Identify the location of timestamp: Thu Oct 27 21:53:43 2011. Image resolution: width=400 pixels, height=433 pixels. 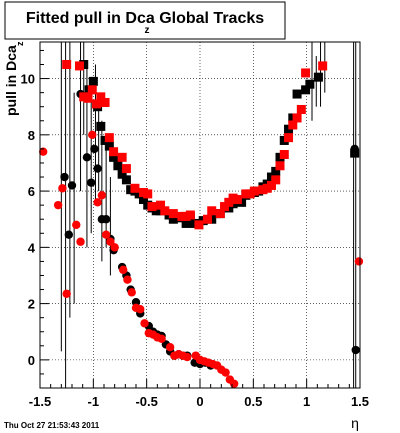
(52, 425).